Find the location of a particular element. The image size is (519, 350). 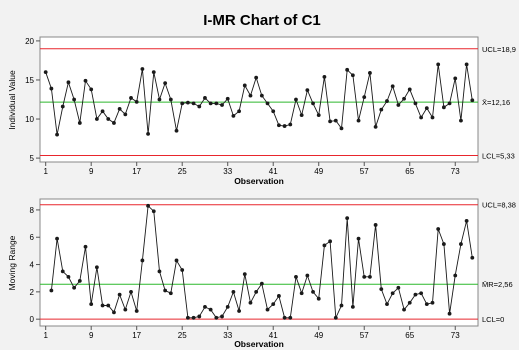

control-limit-label: LCL=5,33 is located at coordinates (498, 156).